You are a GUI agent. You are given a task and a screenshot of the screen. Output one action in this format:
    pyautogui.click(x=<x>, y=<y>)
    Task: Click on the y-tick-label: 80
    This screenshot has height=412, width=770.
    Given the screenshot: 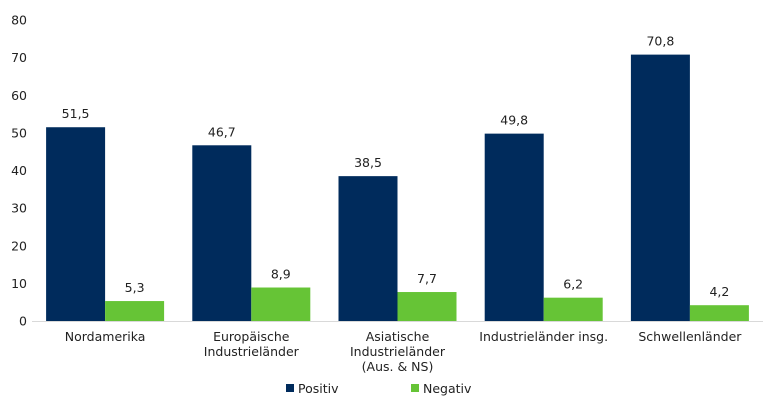 What is the action you would take?
    pyautogui.click(x=19, y=20)
    